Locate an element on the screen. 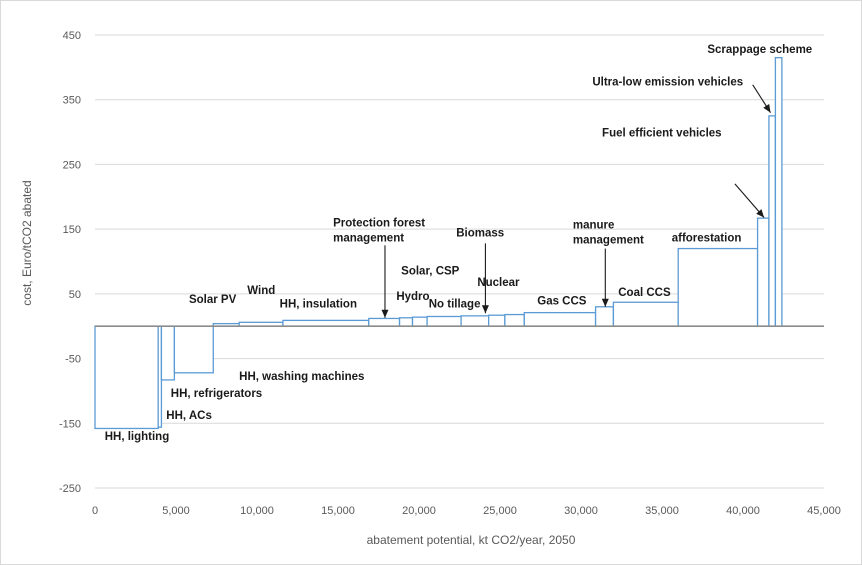  y-tick-label: 150 is located at coordinates (72, 230).